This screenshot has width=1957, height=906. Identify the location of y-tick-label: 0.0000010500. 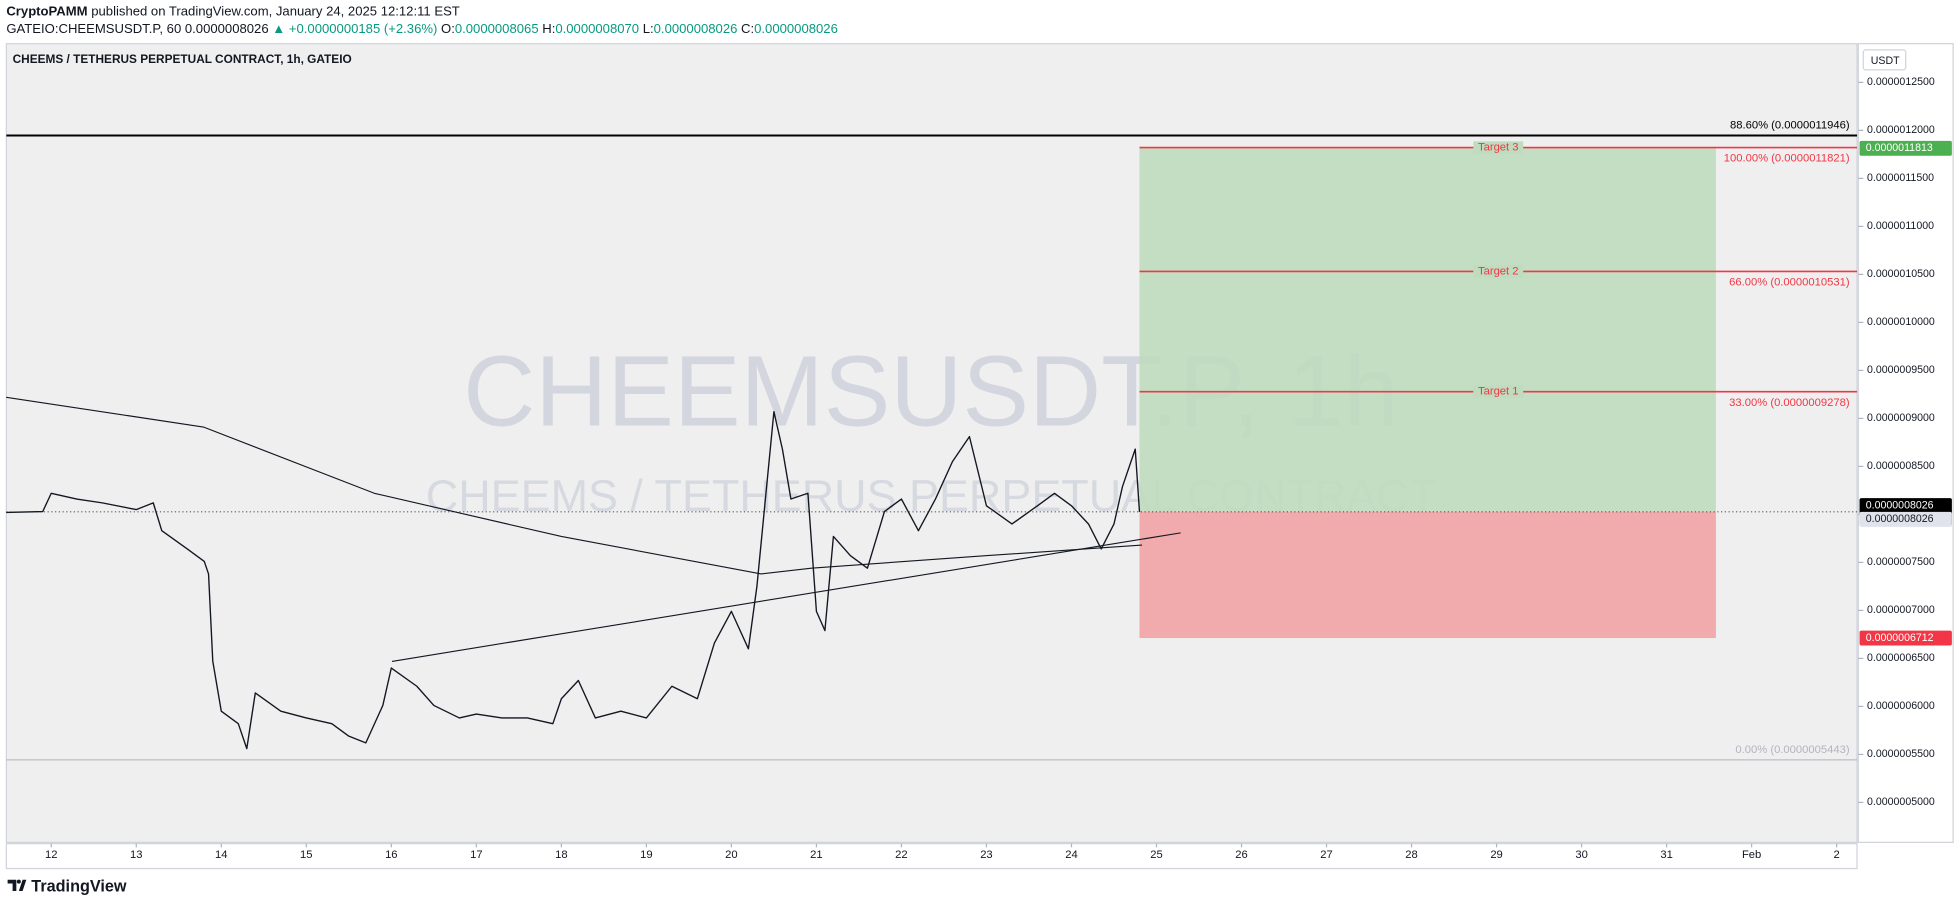
(1901, 274).